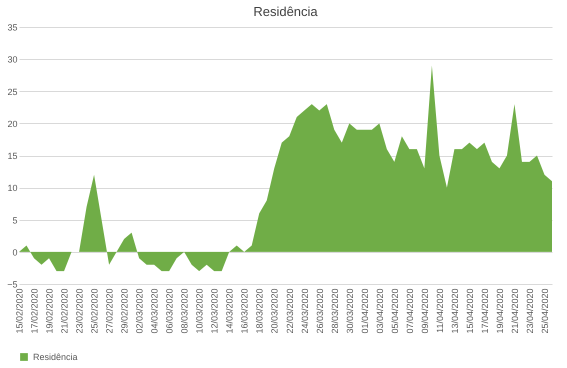  What do you see at coordinates (545, 311) in the screenshot?
I see `x-tick-label: 25/04/2020` at bounding box center [545, 311].